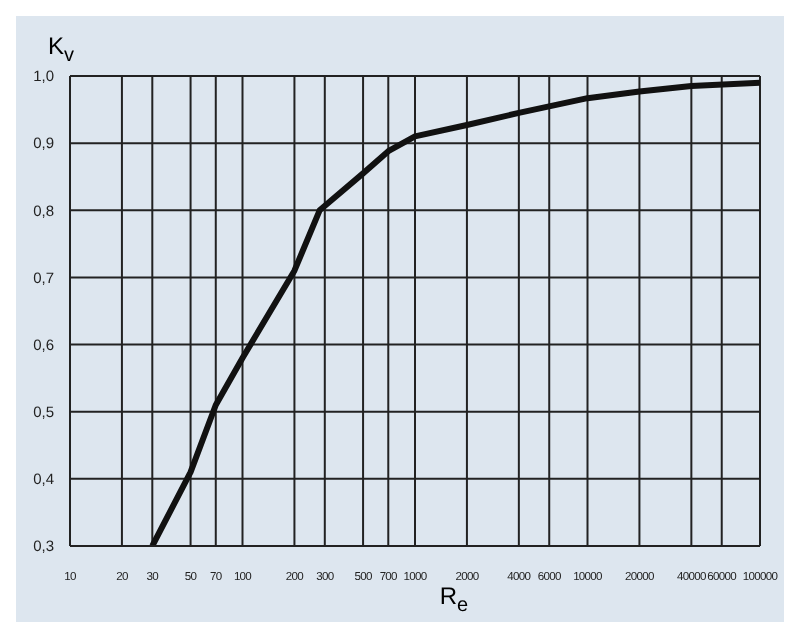 Image resolution: width=800 pixels, height=642 pixels. I want to click on x-axis-title: R$_{e}$, so click(454, 599).